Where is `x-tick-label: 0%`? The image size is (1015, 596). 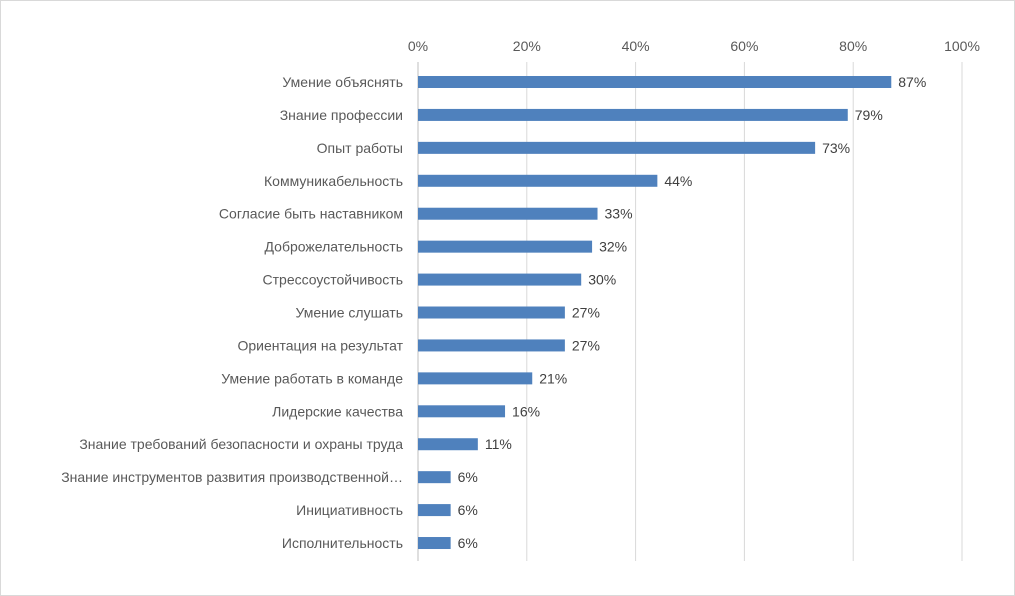 x-tick-label: 0% is located at coordinates (418, 46).